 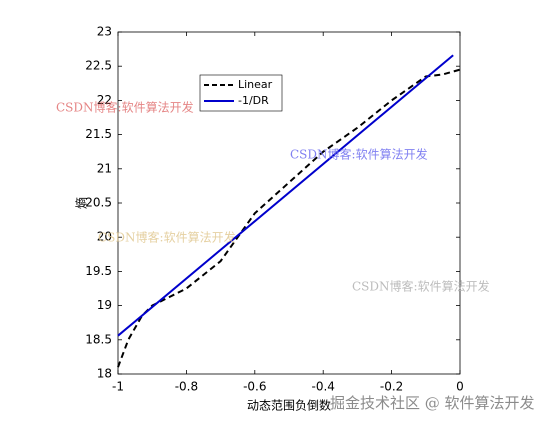 What do you see at coordinates (98, 66) in the screenshot?
I see `y-tick-label: 22.5` at bounding box center [98, 66].